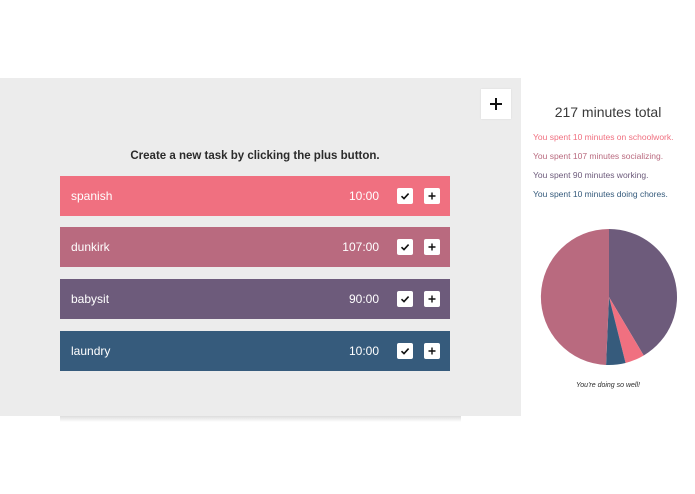 Image resolution: width=695 pixels, height=494 pixels. What do you see at coordinates (608, 112) in the screenshot?
I see `total-minutes: 217 minutes total` at bounding box center [608, 112].